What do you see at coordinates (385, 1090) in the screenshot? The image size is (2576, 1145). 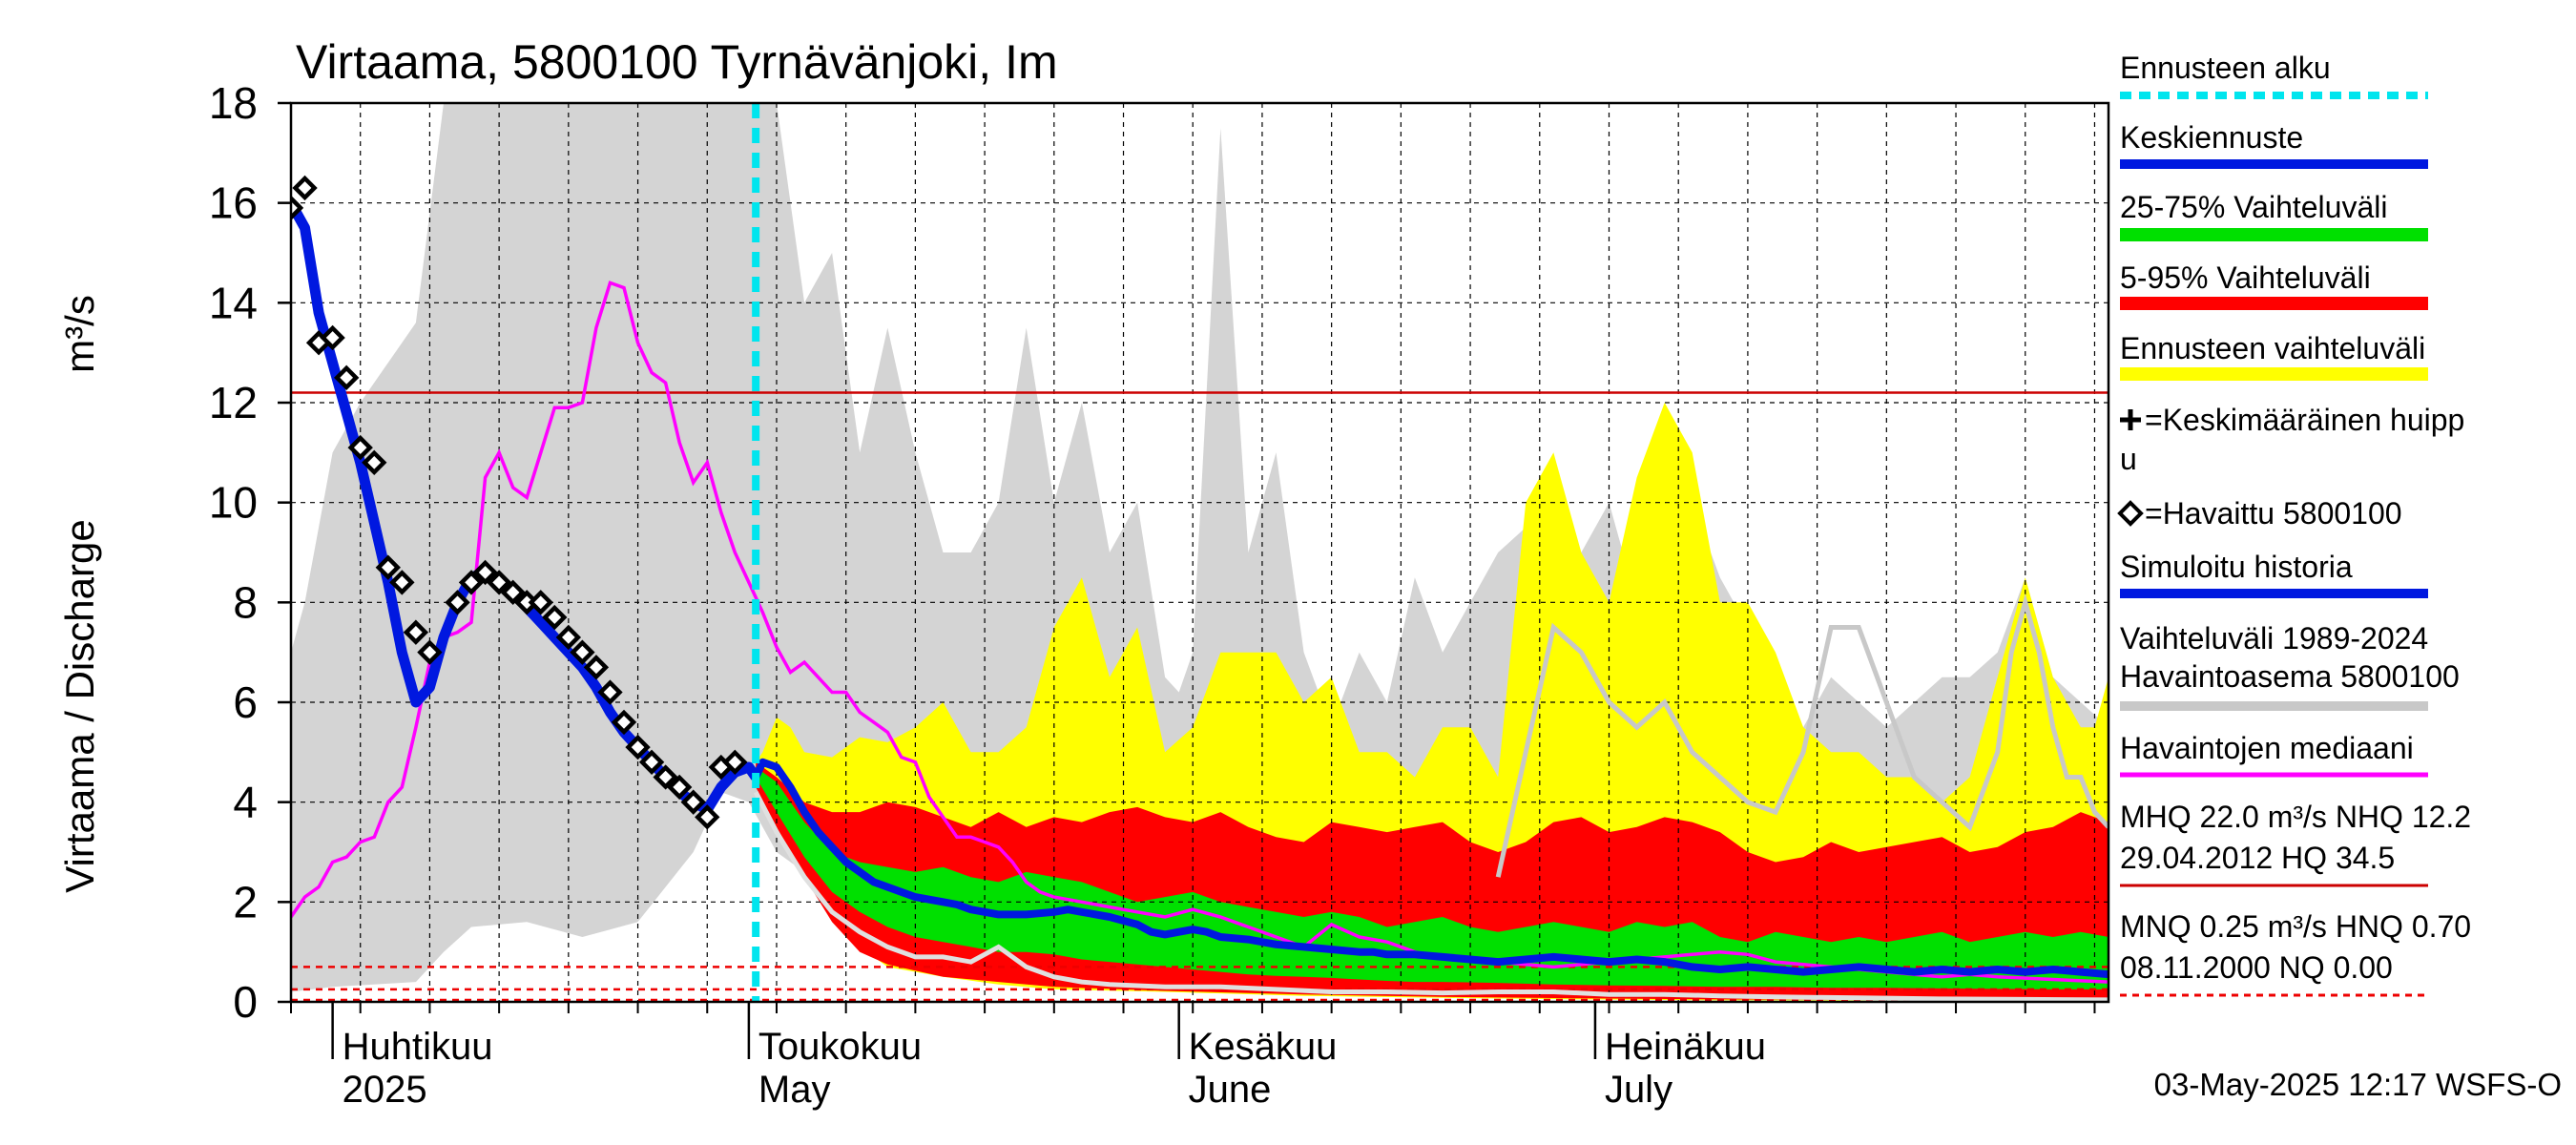 I see `month-label-en: 2025` at bounding box center [385, 1090].